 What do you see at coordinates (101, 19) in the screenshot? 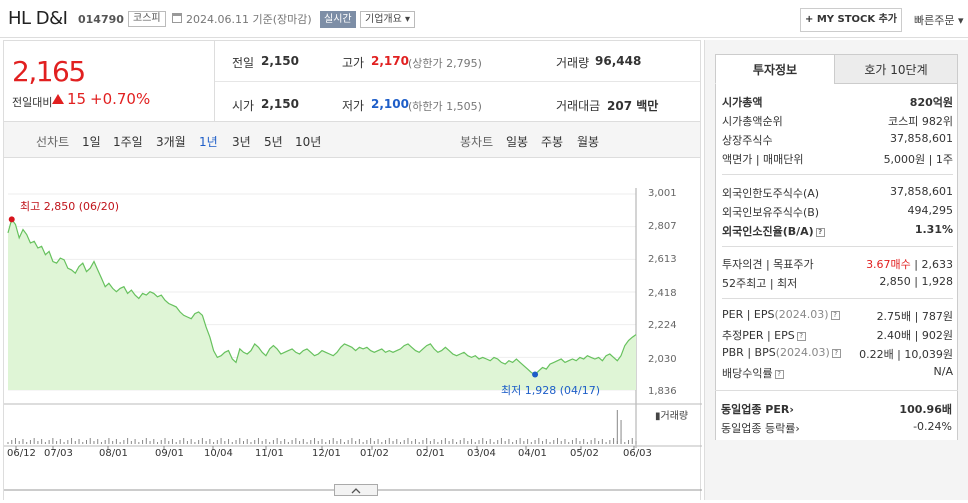
I see `stock-code: 014790` at bounding box center [101, 19].